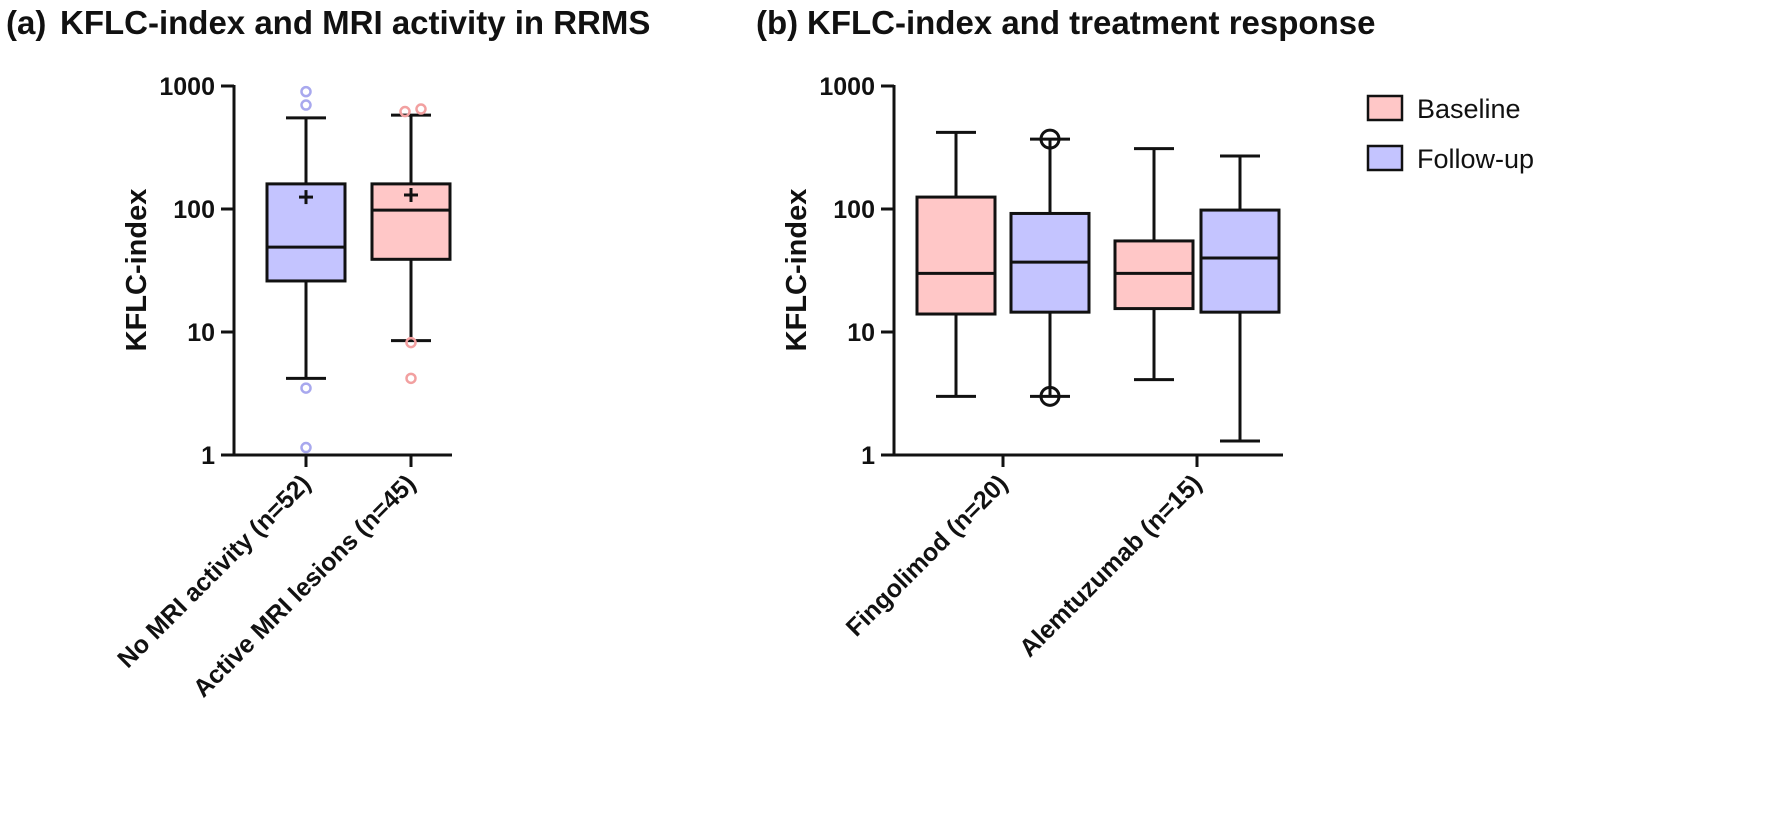 The height and width of the screenshot is (838, 1765). I want to click on panel-a-y-tick-label: 100, so click(194, 210).